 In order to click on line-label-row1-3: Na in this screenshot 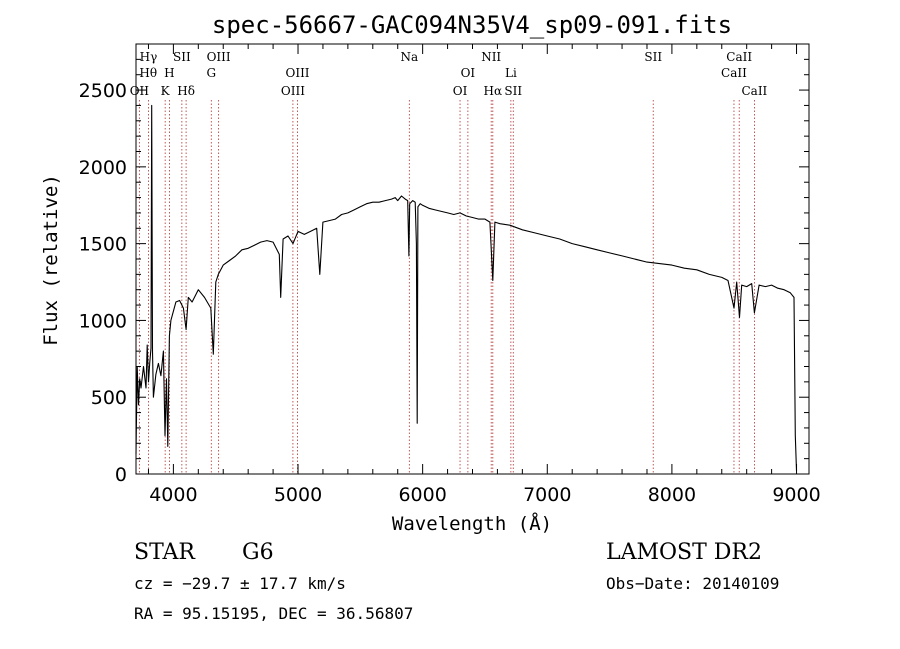, I will do `click(409, 57)`.